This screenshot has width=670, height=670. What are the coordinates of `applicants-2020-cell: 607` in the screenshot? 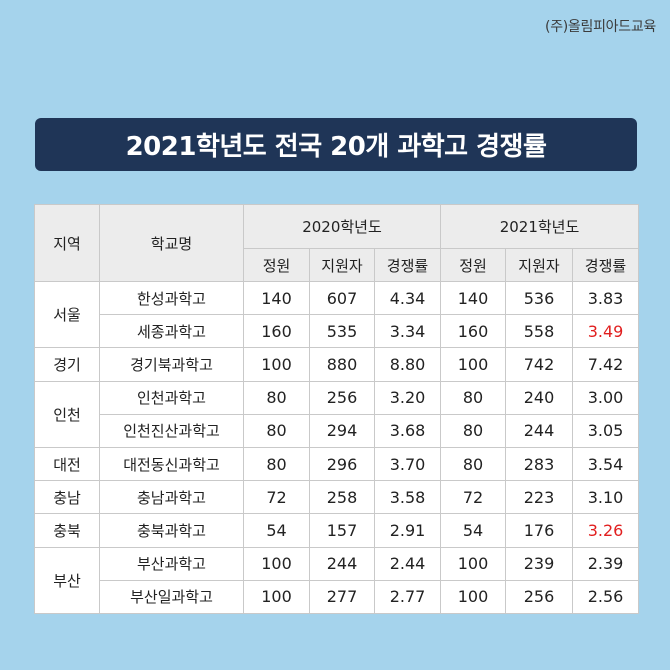 It's located at (342, 298).